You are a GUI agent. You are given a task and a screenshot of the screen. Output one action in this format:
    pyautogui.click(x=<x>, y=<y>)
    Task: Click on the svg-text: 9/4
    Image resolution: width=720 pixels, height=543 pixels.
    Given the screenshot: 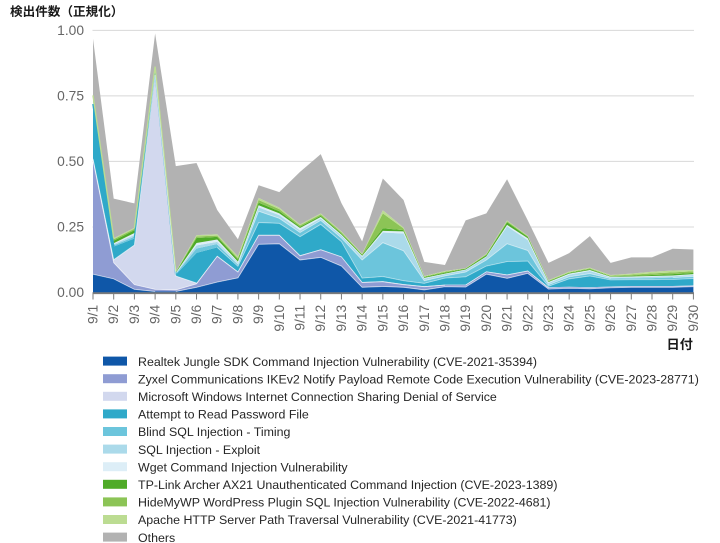 What is the action you would take?
    pyautogui.click(x=155, y=314)
    